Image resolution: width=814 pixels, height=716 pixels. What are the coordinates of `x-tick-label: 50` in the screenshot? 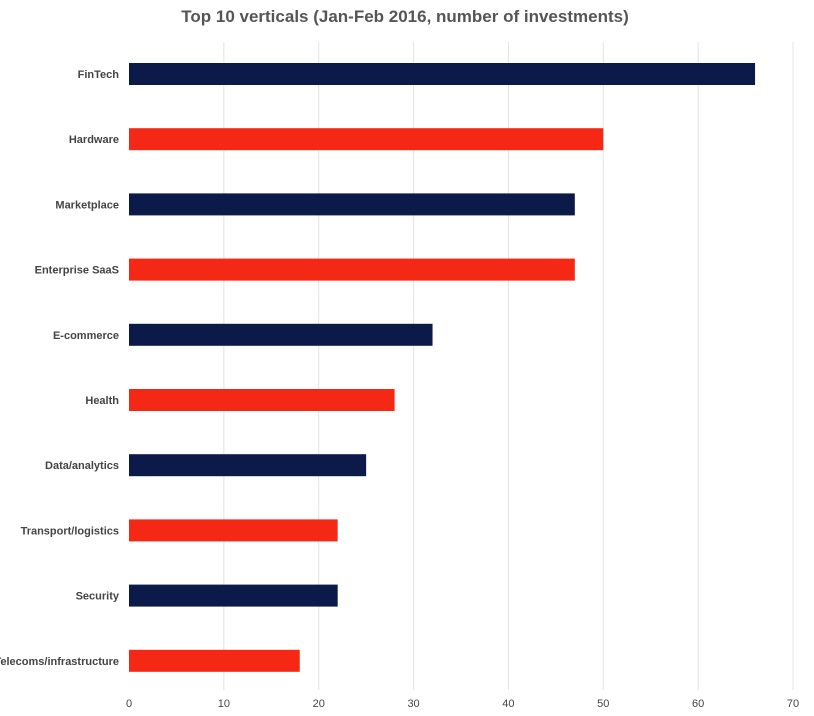 It's located at (603, 704).